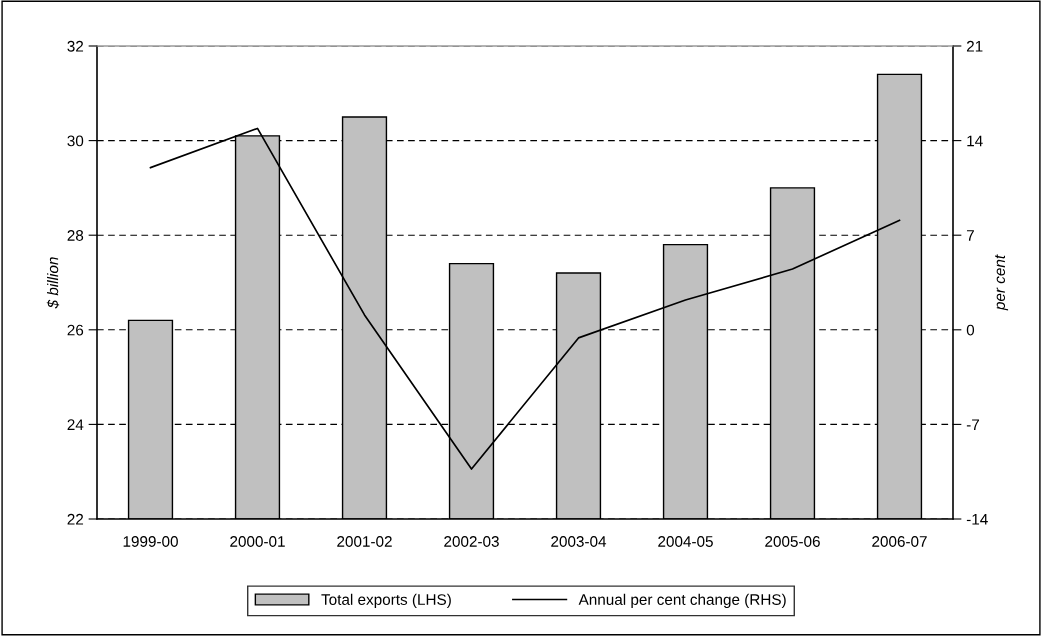 This screenshot has width=1042, height=636. Describe the element at coordinates (257, 541) in the screenshot. I see `x-tick-label: 2000-01` at that location.